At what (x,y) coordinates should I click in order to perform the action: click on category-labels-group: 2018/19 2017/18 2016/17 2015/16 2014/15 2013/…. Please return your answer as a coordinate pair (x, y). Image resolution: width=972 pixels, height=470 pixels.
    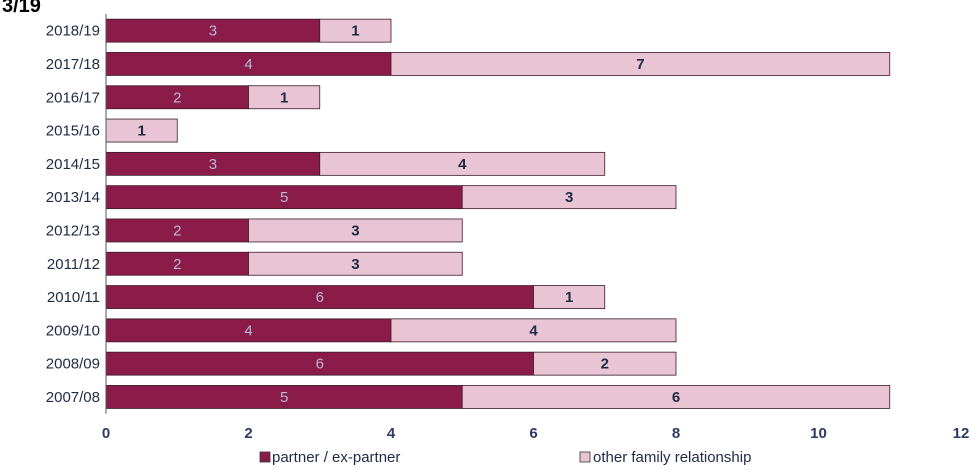
    Looking at the image, I should click on (73, 214).